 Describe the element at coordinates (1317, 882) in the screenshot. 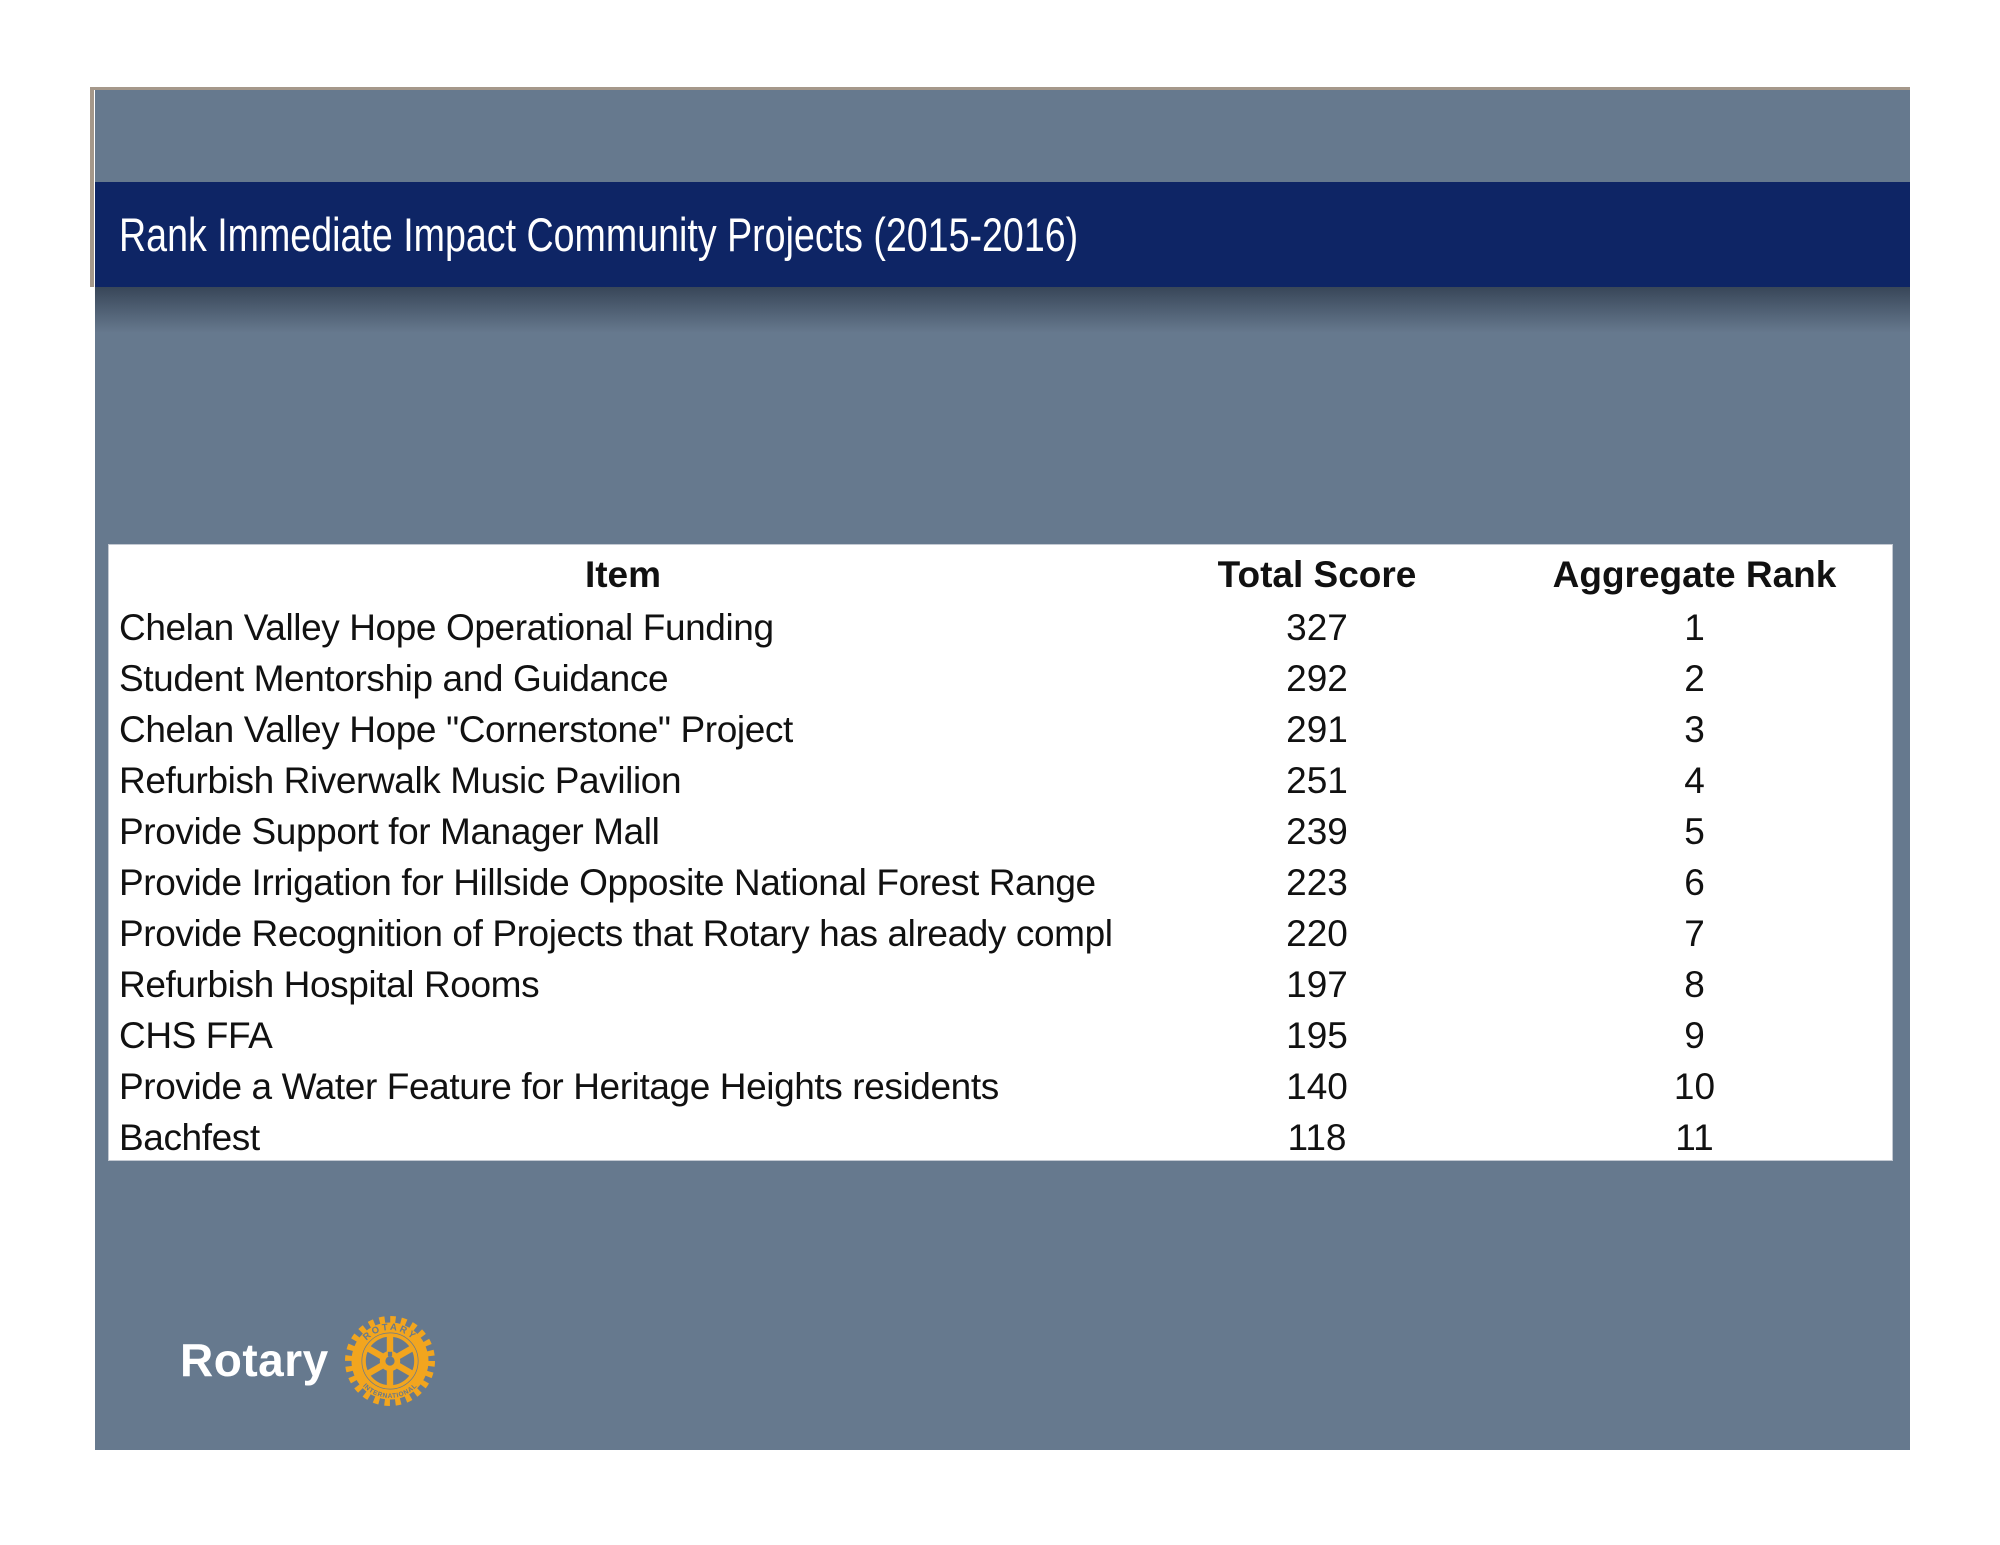

I see `score-cell: 223` at that location.